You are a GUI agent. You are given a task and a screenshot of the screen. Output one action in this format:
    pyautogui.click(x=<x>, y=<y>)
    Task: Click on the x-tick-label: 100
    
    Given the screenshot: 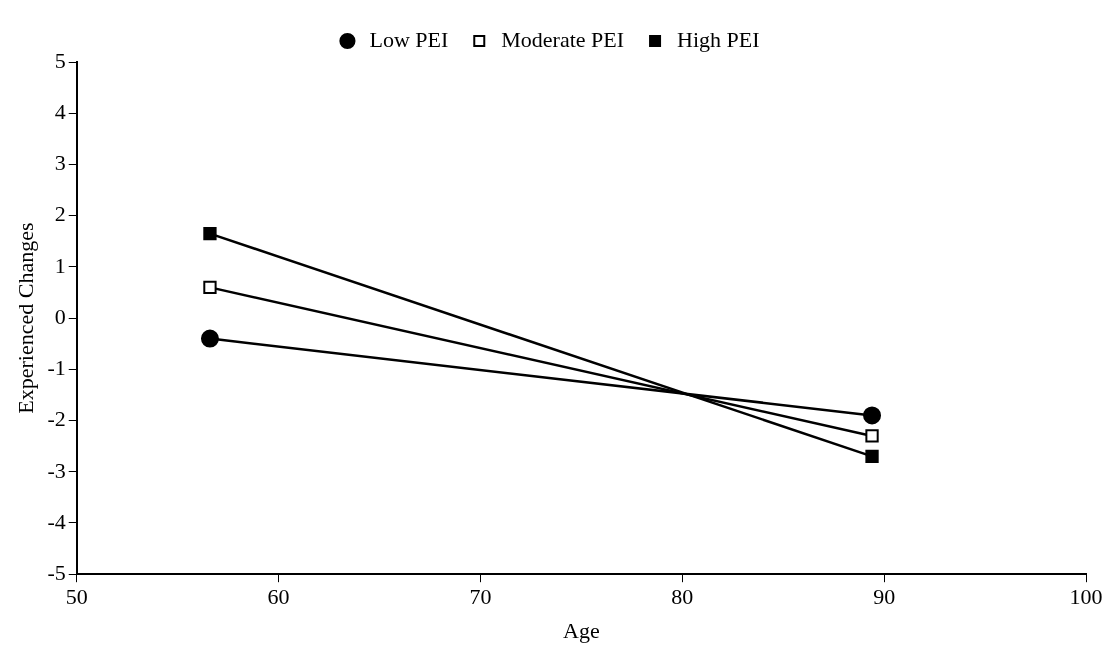 What is the action you would take?
    pyautogui.click(x=1086, y=597)
    